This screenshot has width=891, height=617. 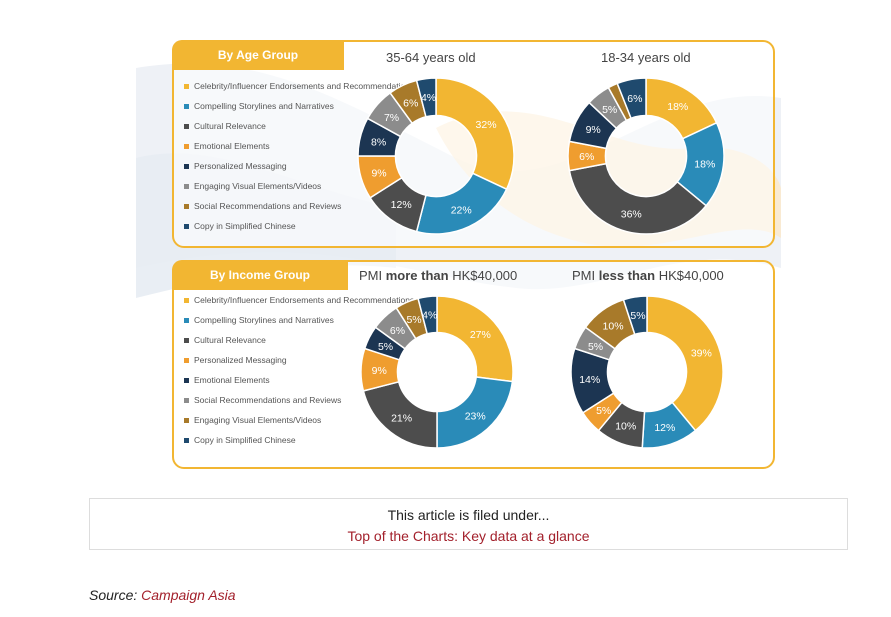 What do you see at coordinates (391, 118) in the screenshot?
I see `slice-label: 7%` at bounding box center [391, 118].